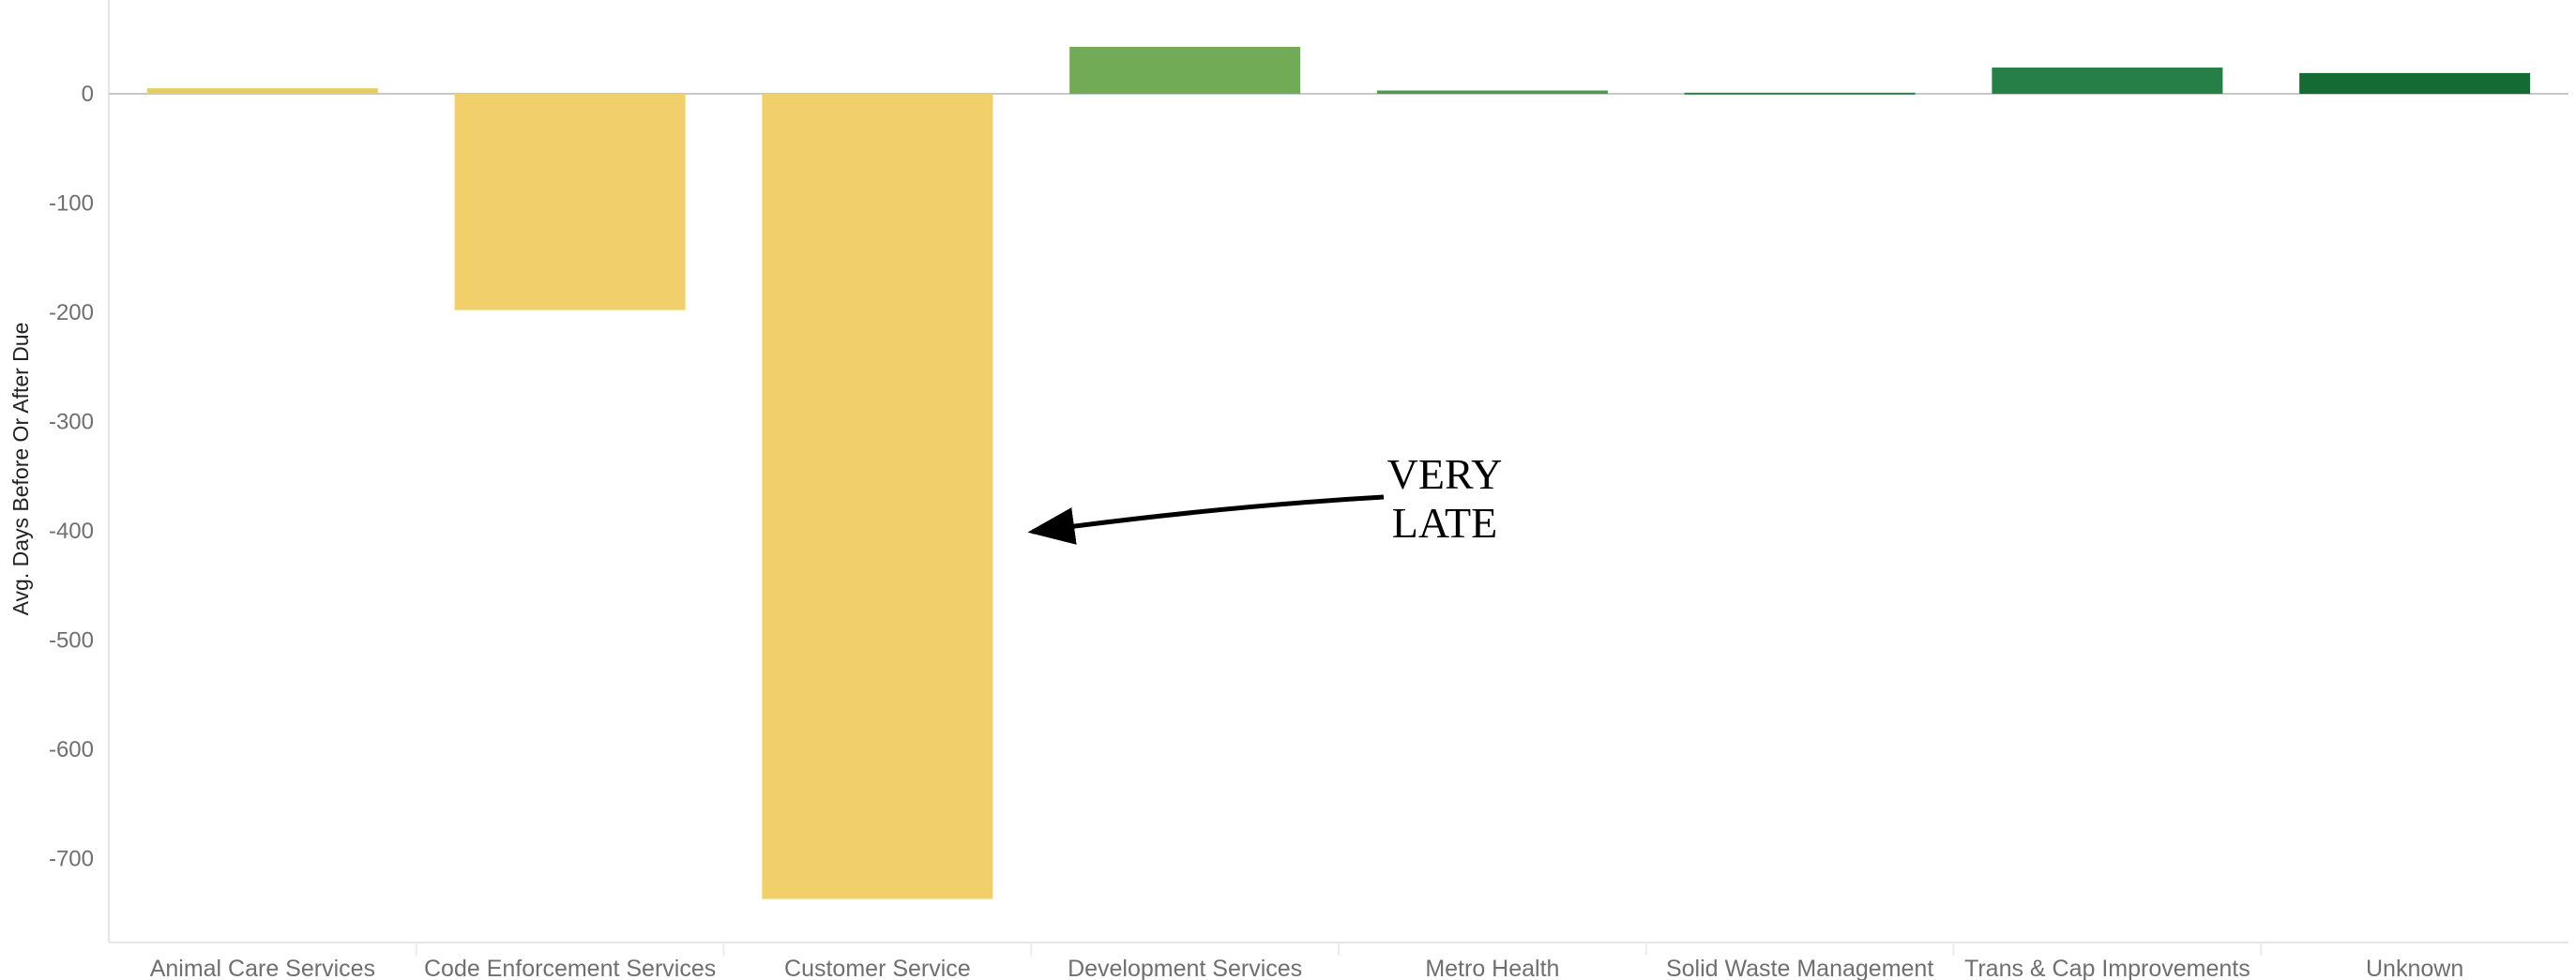 This screenshot has height=980, width=2576. I want to click on y-tick-label: -400, so click(71, 531).